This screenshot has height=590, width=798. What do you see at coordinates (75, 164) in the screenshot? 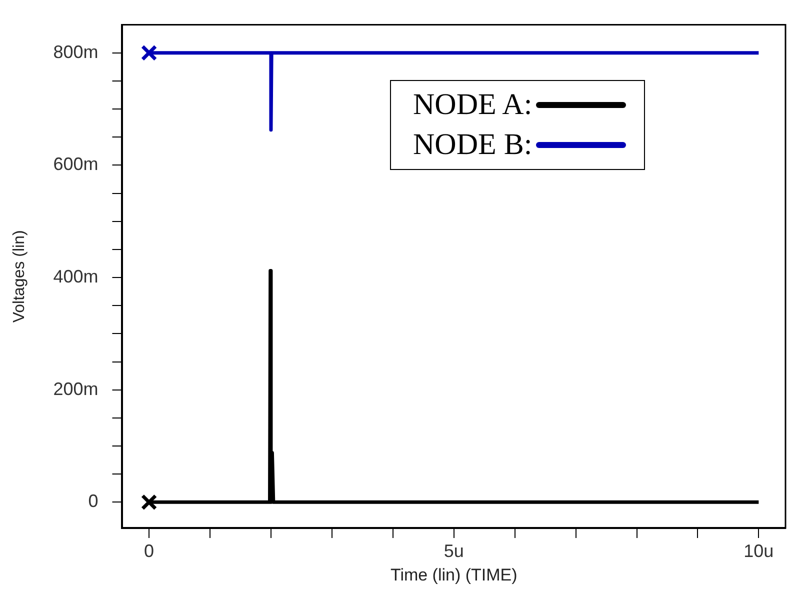
I see `y-tick-label: 600m` at bounding box center [75, 164].